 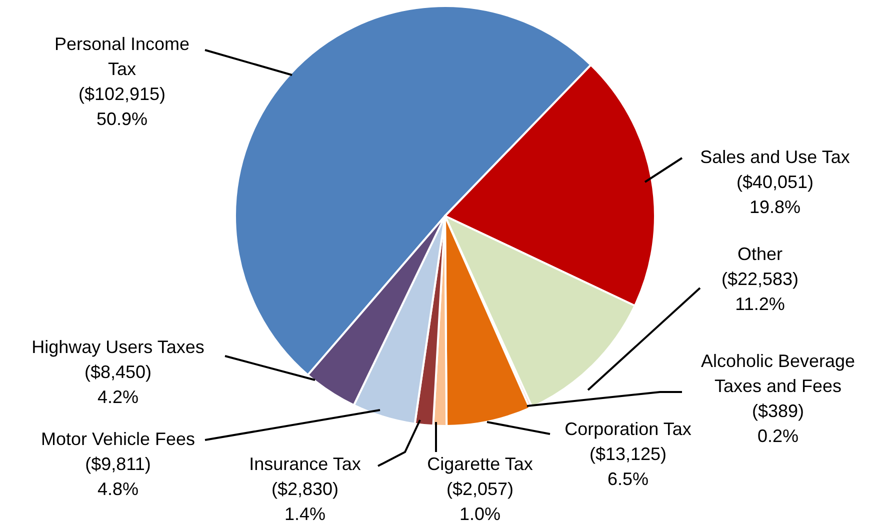 What do you see at coordinates (778, 373) in the screenshot?
I see `slice-label: Alcoholic Beverage Taxes and Fees` at bounding box center [778, 373].